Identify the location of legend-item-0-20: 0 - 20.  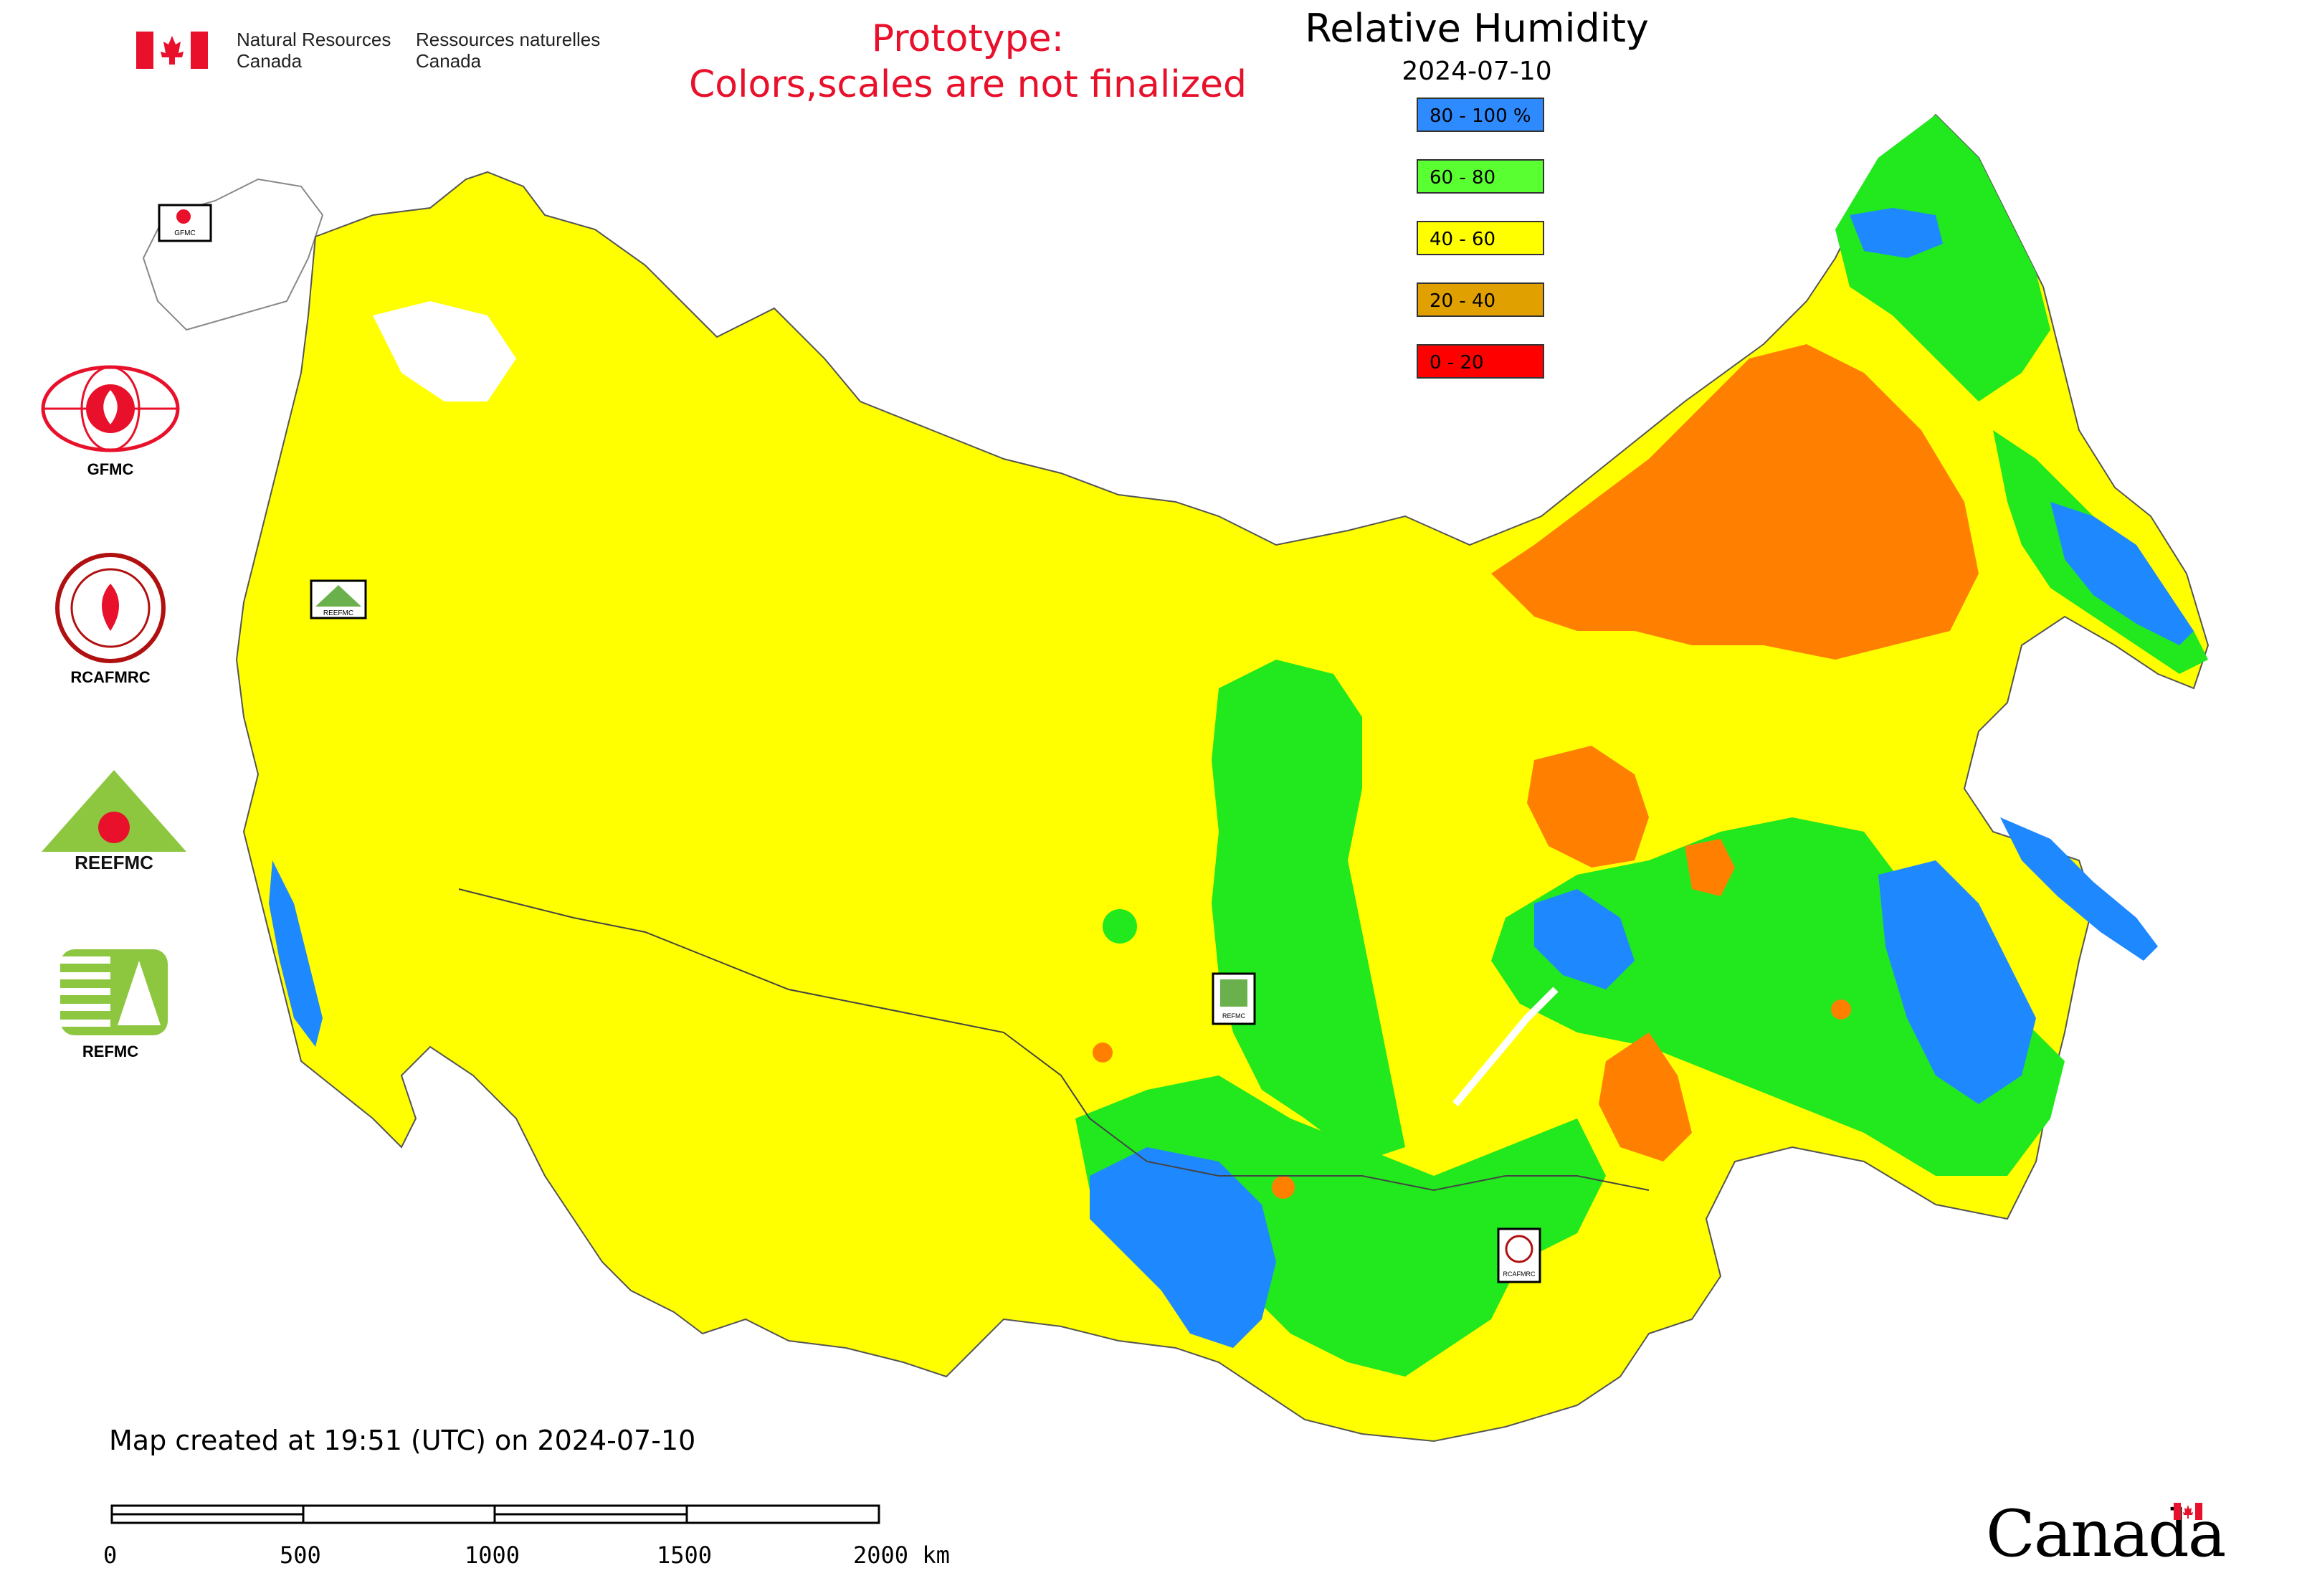
(1481, 361).